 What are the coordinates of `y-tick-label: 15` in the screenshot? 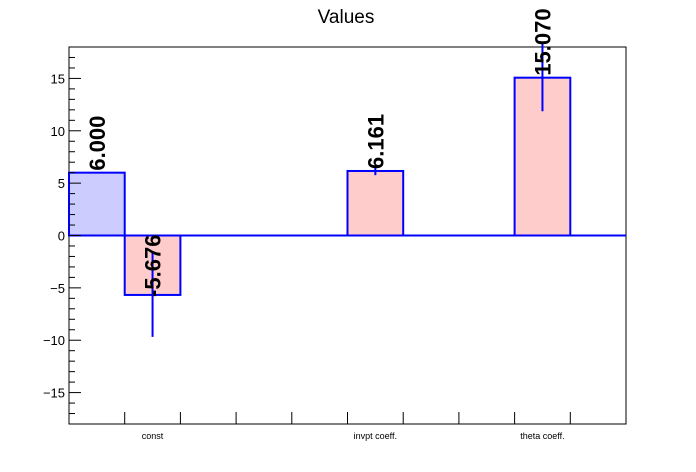 It's located at (58, 78).